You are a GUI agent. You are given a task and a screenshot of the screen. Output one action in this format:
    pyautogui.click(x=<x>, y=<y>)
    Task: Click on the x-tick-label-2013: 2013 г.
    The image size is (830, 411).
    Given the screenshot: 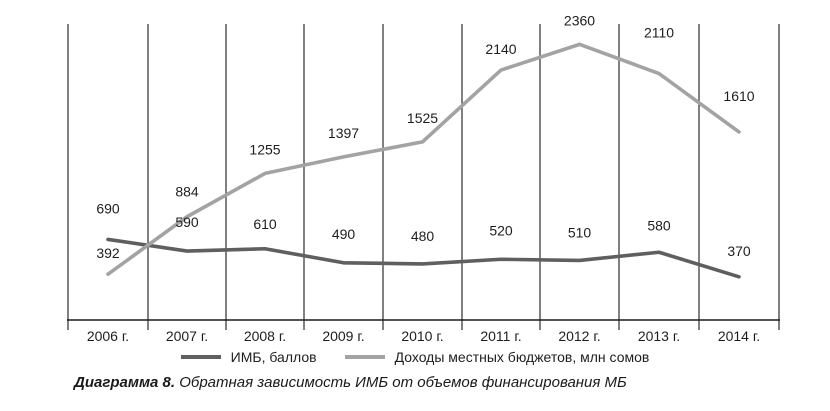 What is the action you would take?
    pyautogui.click(x=659, y=336)
    